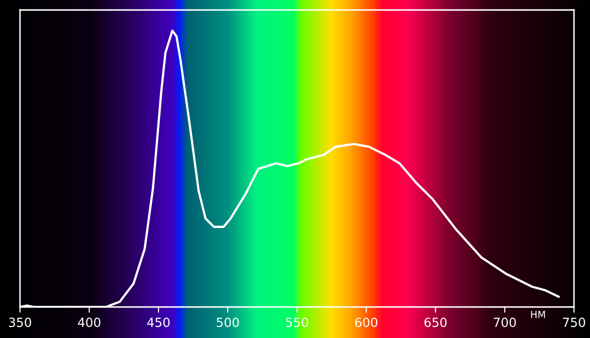 The image size is (590, 338). Describe the element at coordinates (505, 323) in the screenshot. I see `x-tick-label: 700` at that location.